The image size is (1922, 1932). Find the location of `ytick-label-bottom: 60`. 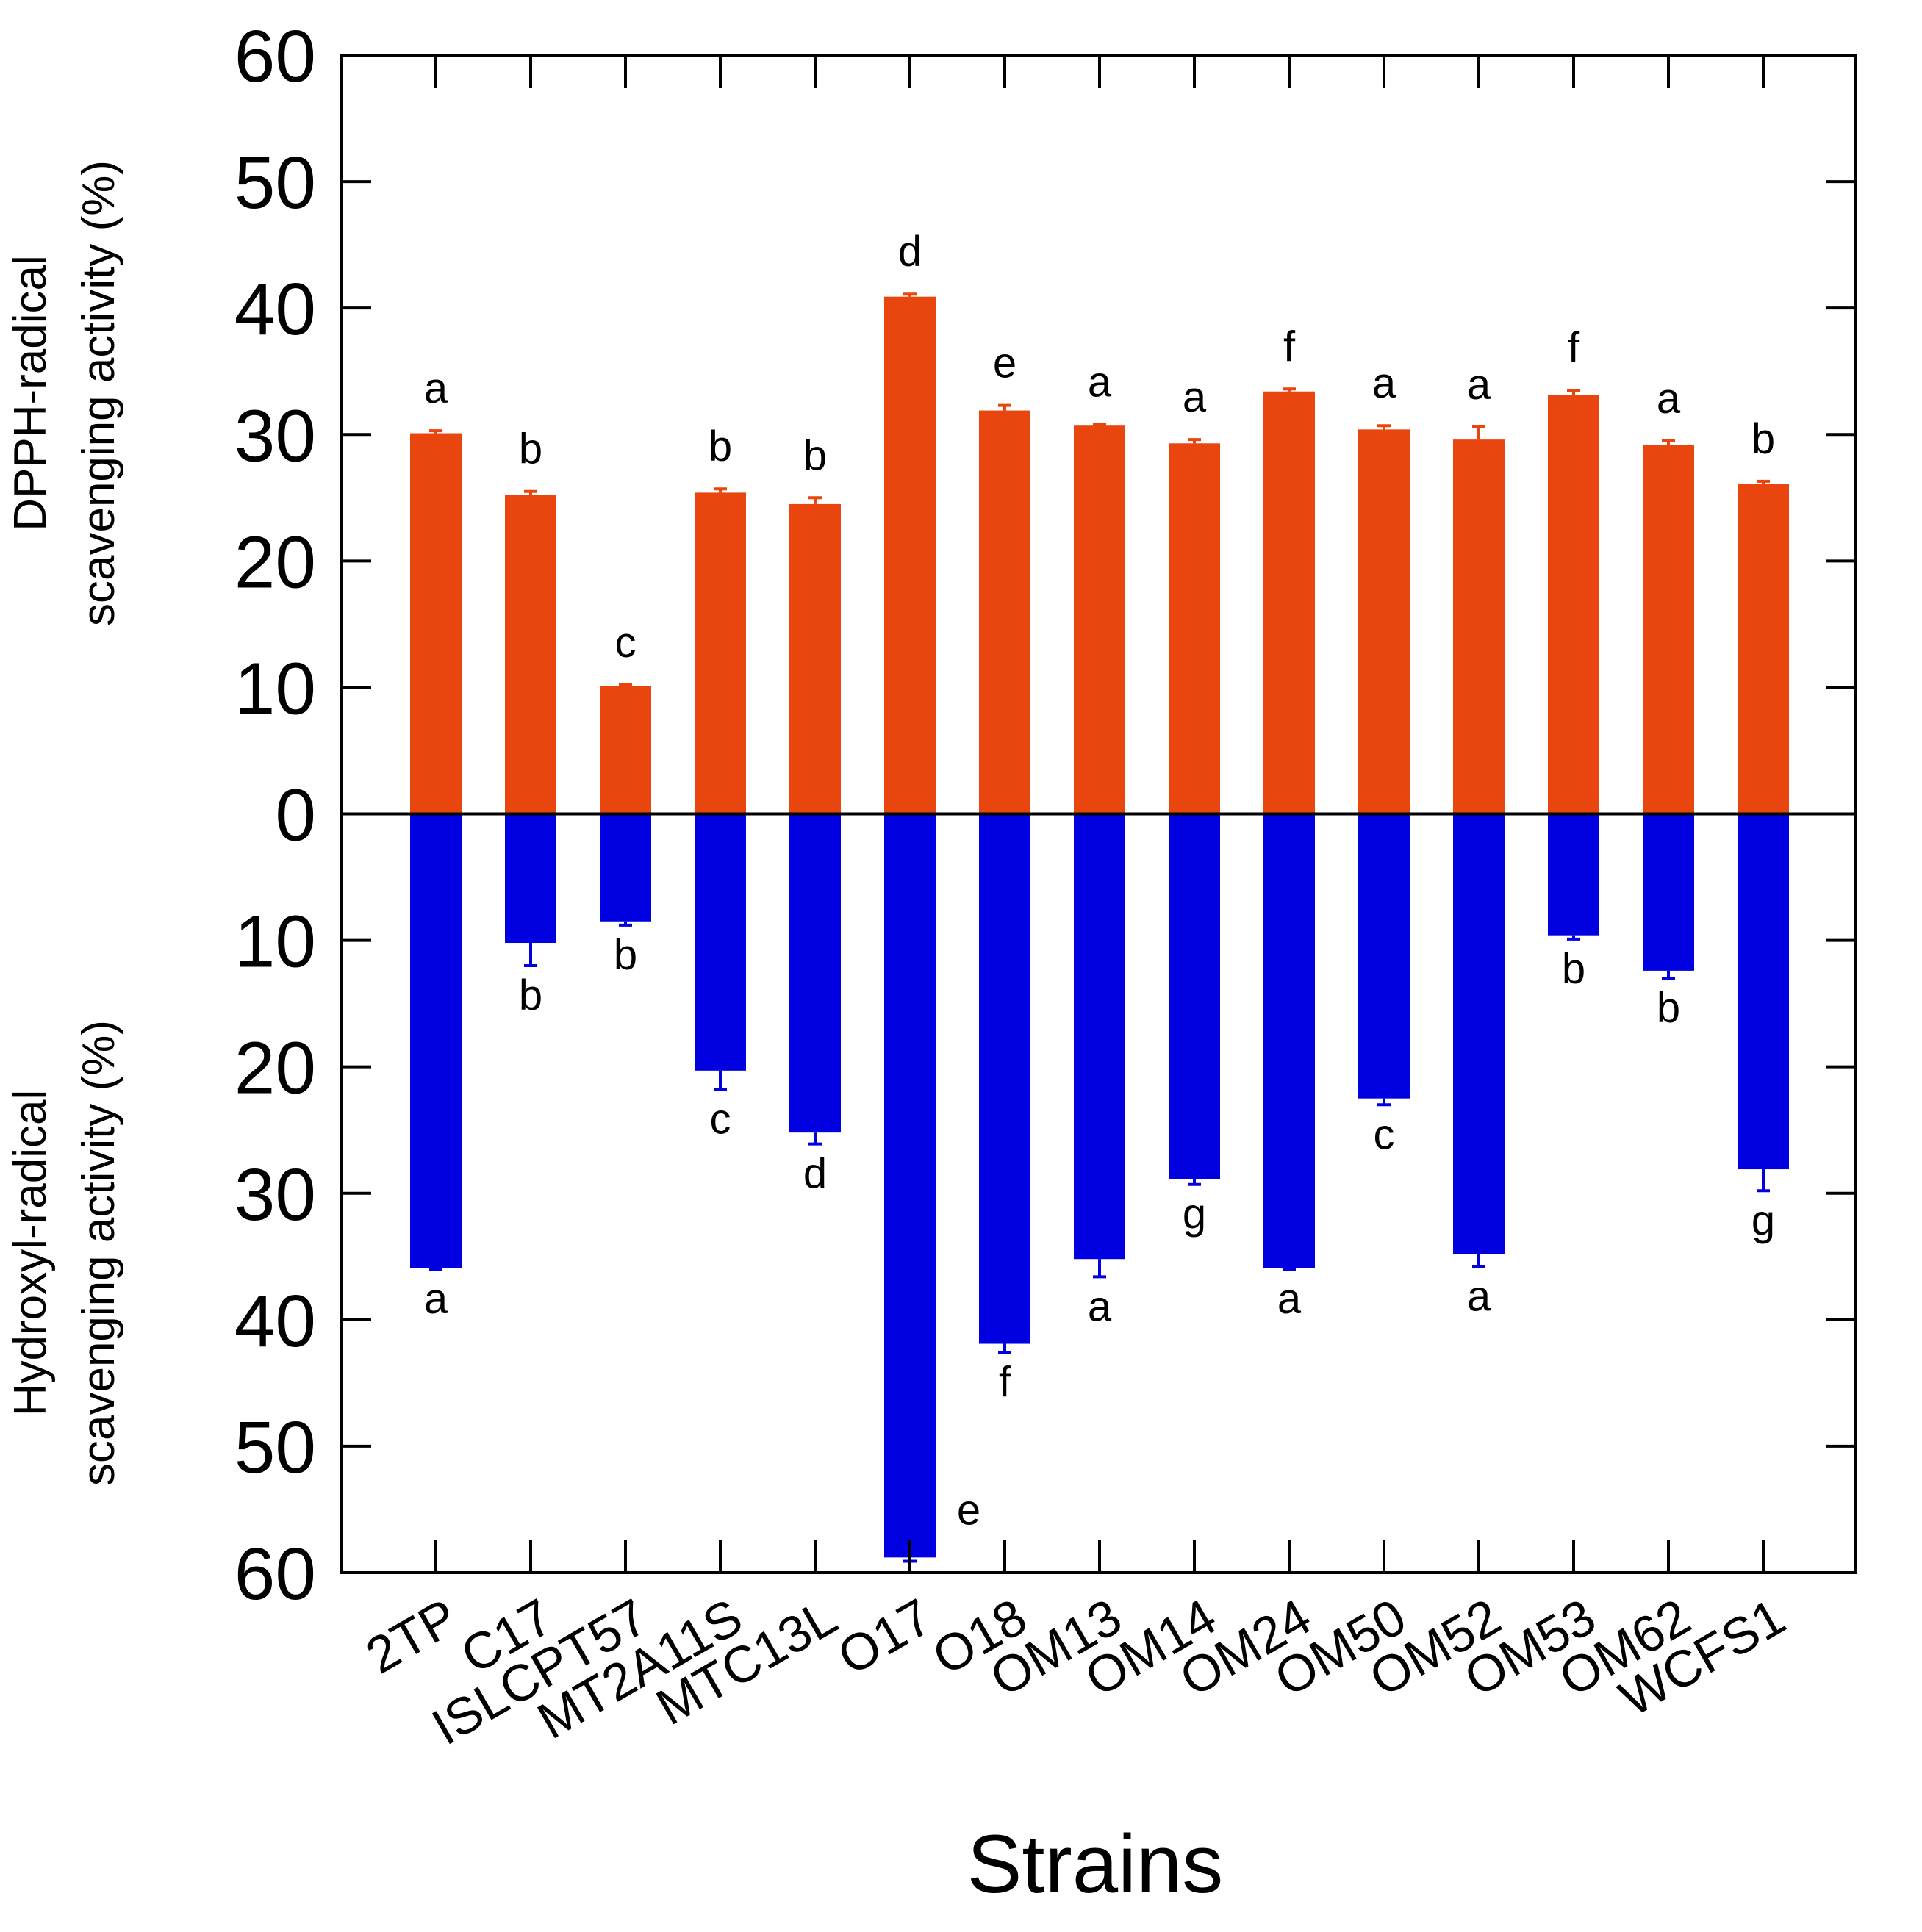

ytick-label-bottom: 60 is located at coordinates (275, 1574).